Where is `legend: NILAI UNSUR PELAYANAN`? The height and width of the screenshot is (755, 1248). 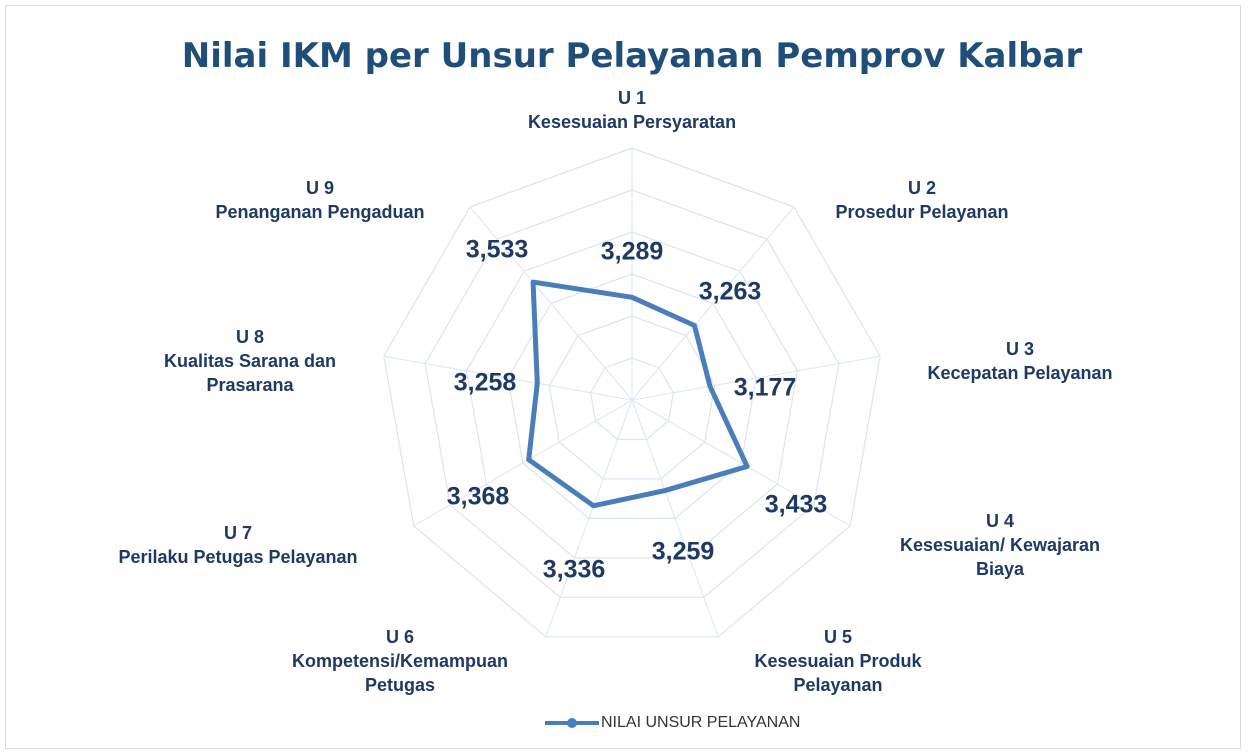
legend: NILAI UNSUR PELAYANAN is located at coordinates (672, 723).